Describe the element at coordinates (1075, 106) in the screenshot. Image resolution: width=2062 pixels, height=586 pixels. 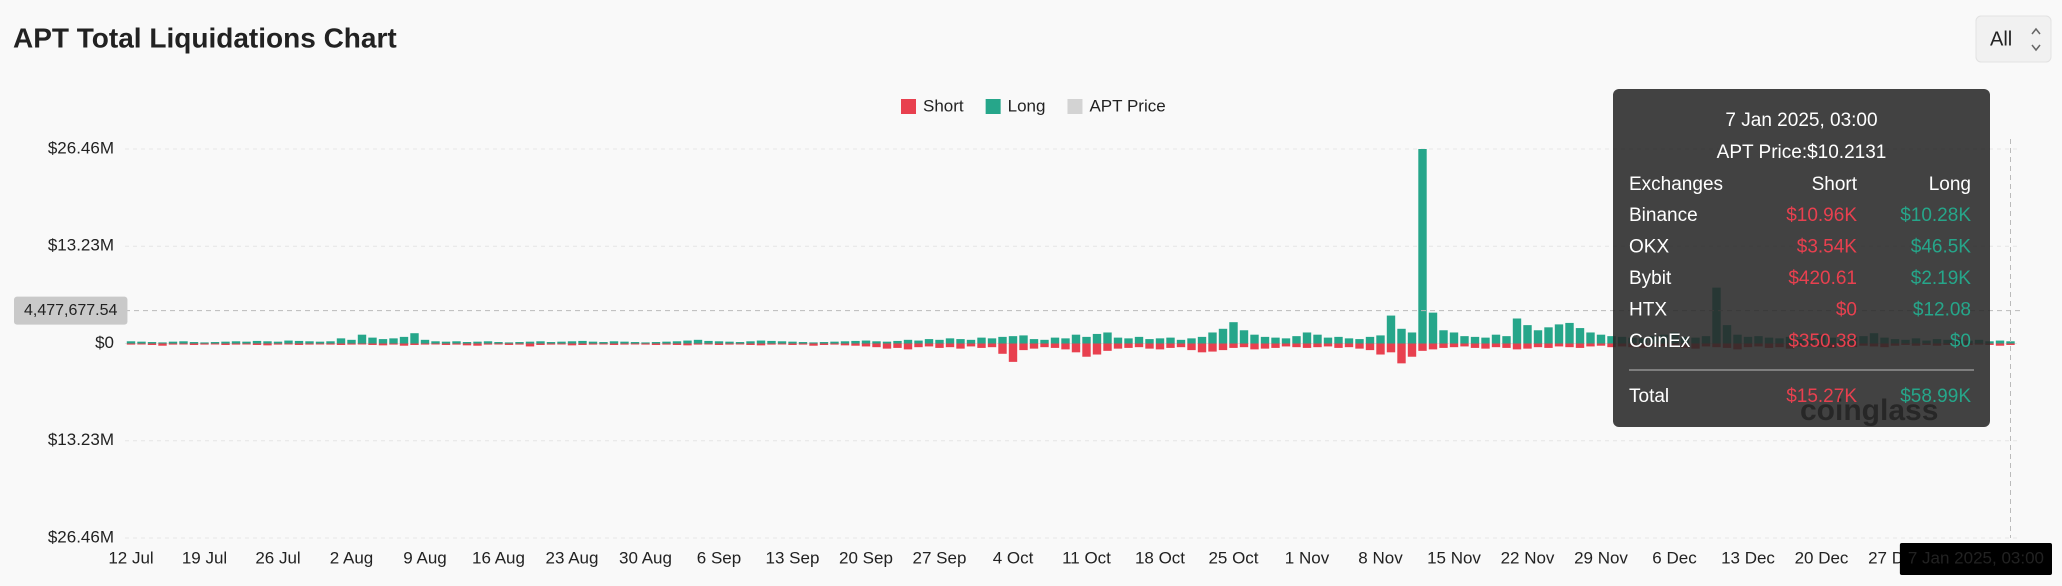
I see `legend-swatch` at that location.